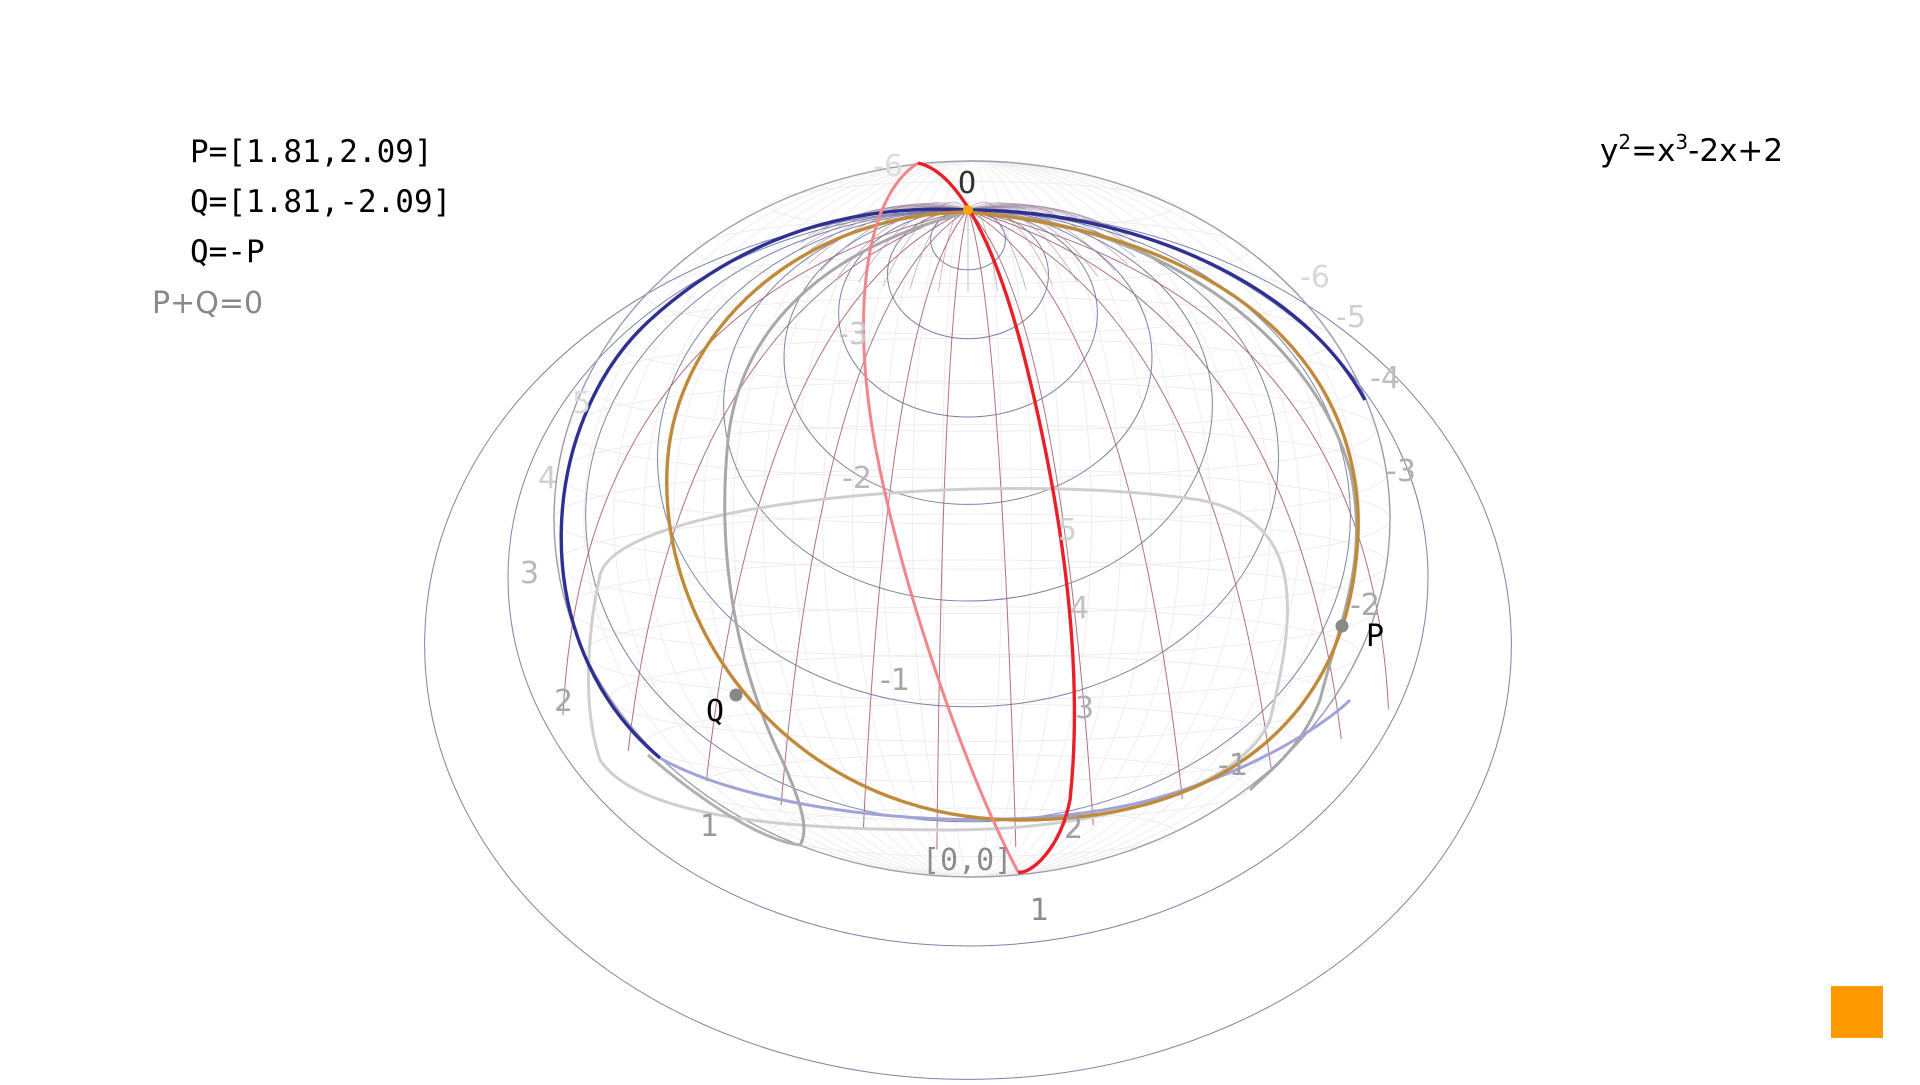 Image resolution: width=1920 pixels, height=1085 pixels. Describe the element at coordinates (1857, 1012) in the screenshot. I see `orange-square-button` at that location.